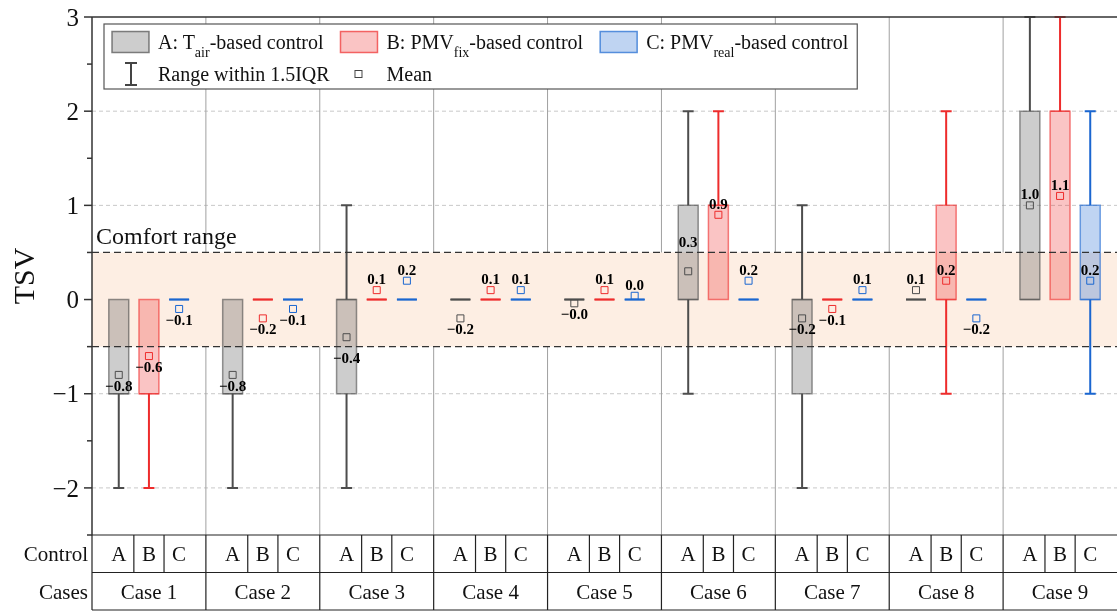  I want to click on x-tick-label: Case 7, so click(832, 591).